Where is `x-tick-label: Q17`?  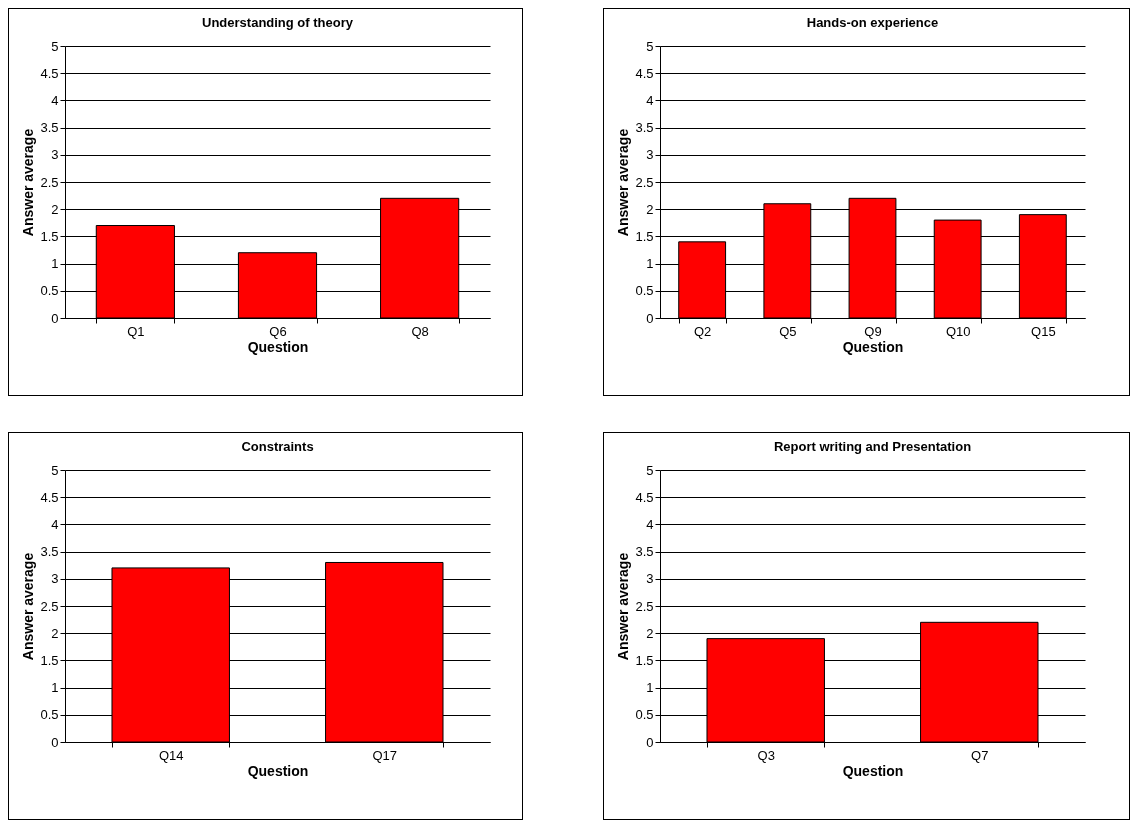
x-tick-label: Q17 is located at coordinates (385, 755).